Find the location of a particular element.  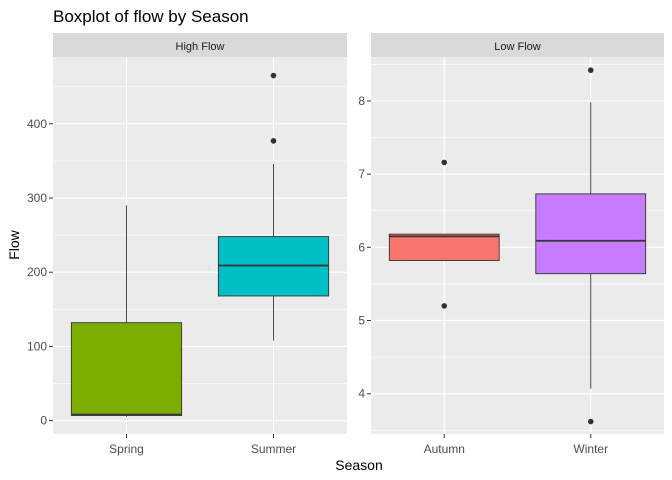

x-tick-label-summer: Summer is located at coordinates (273, 449).